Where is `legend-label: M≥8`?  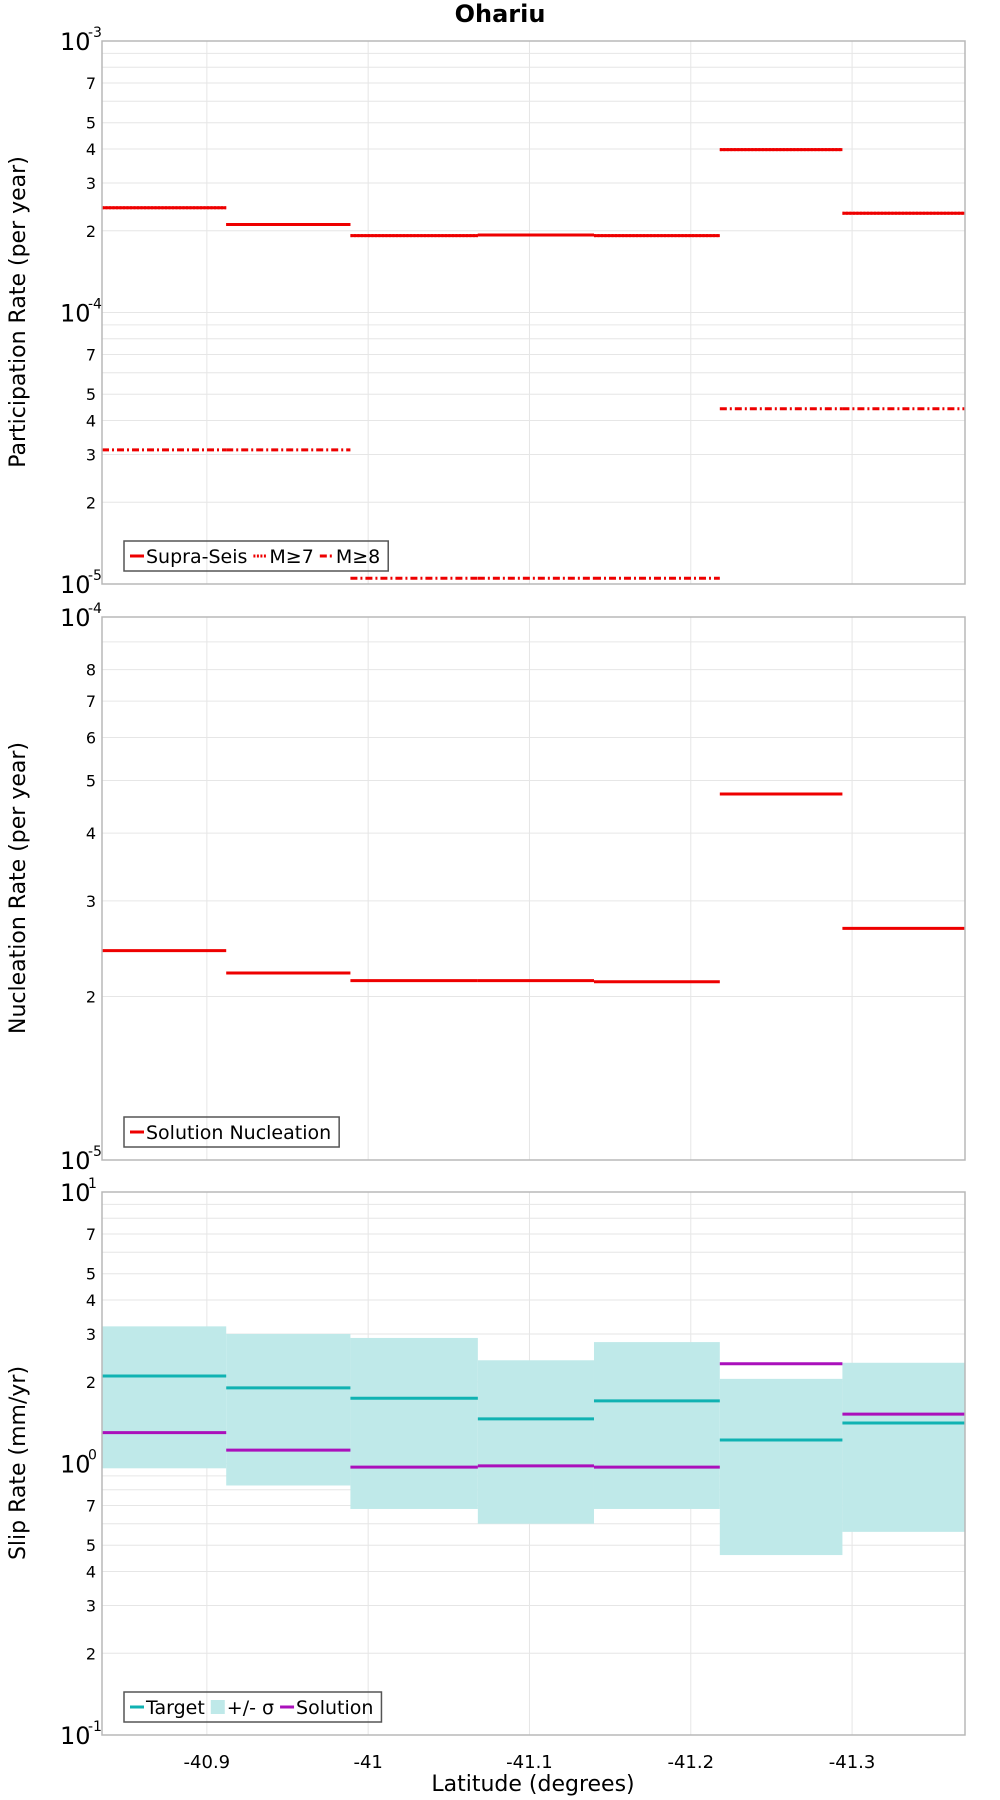 legend-label: M≥8 is located at coordinates (358, 557).